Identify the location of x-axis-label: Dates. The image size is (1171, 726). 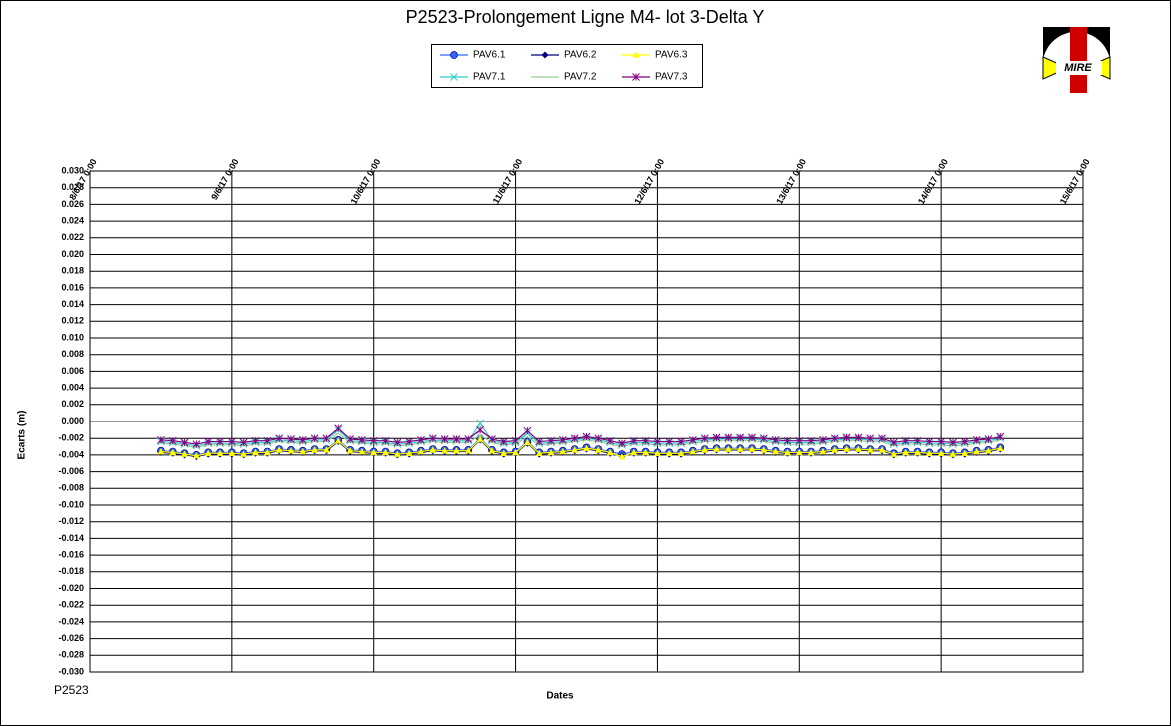
(560, 696).